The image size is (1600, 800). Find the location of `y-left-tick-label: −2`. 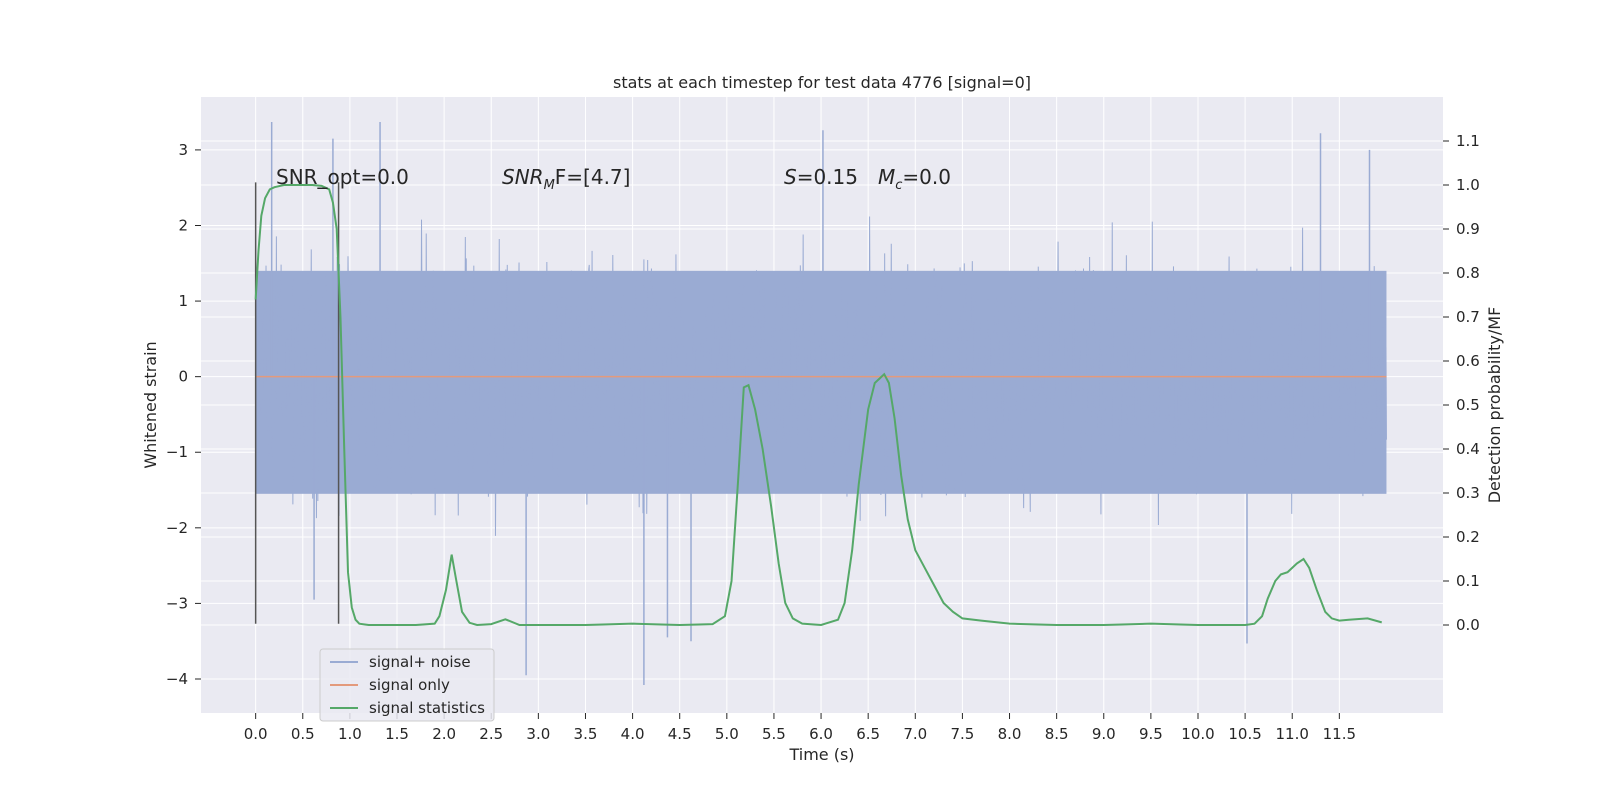

y-left-tick-label: −2 is located at coordinates (177, 528).